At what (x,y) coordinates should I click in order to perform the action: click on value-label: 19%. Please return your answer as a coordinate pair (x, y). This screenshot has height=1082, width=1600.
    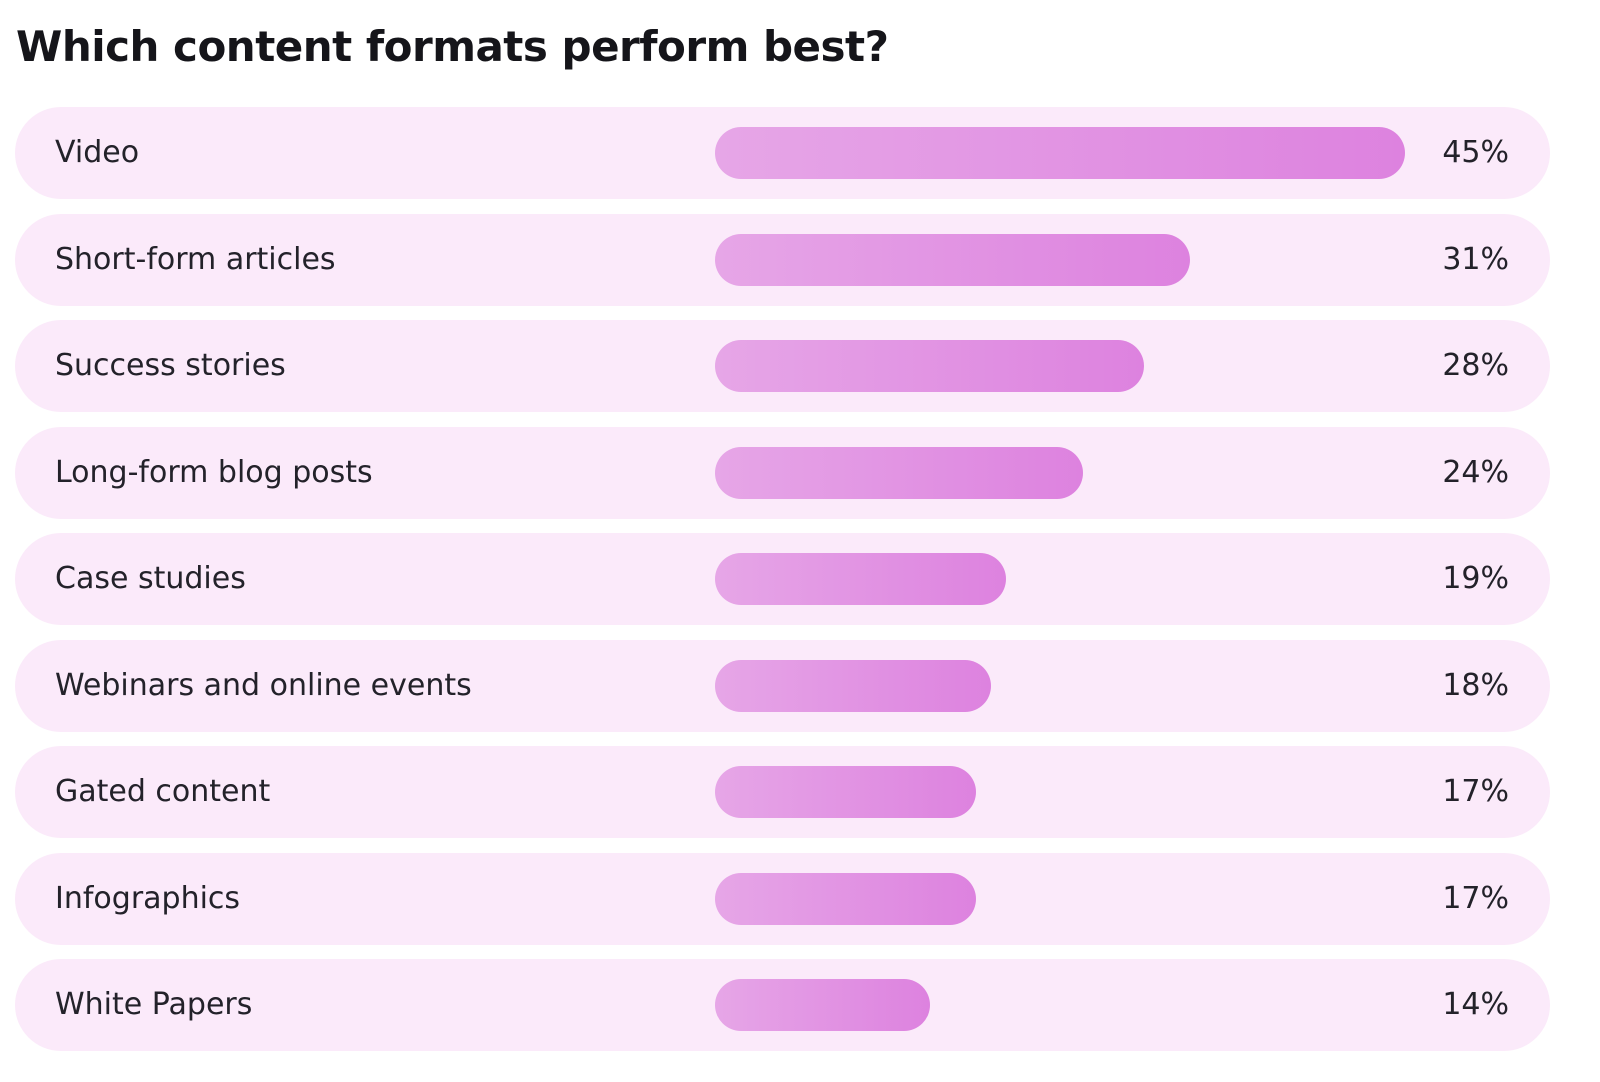
    Looking at the image, I should click on (1475, 578).